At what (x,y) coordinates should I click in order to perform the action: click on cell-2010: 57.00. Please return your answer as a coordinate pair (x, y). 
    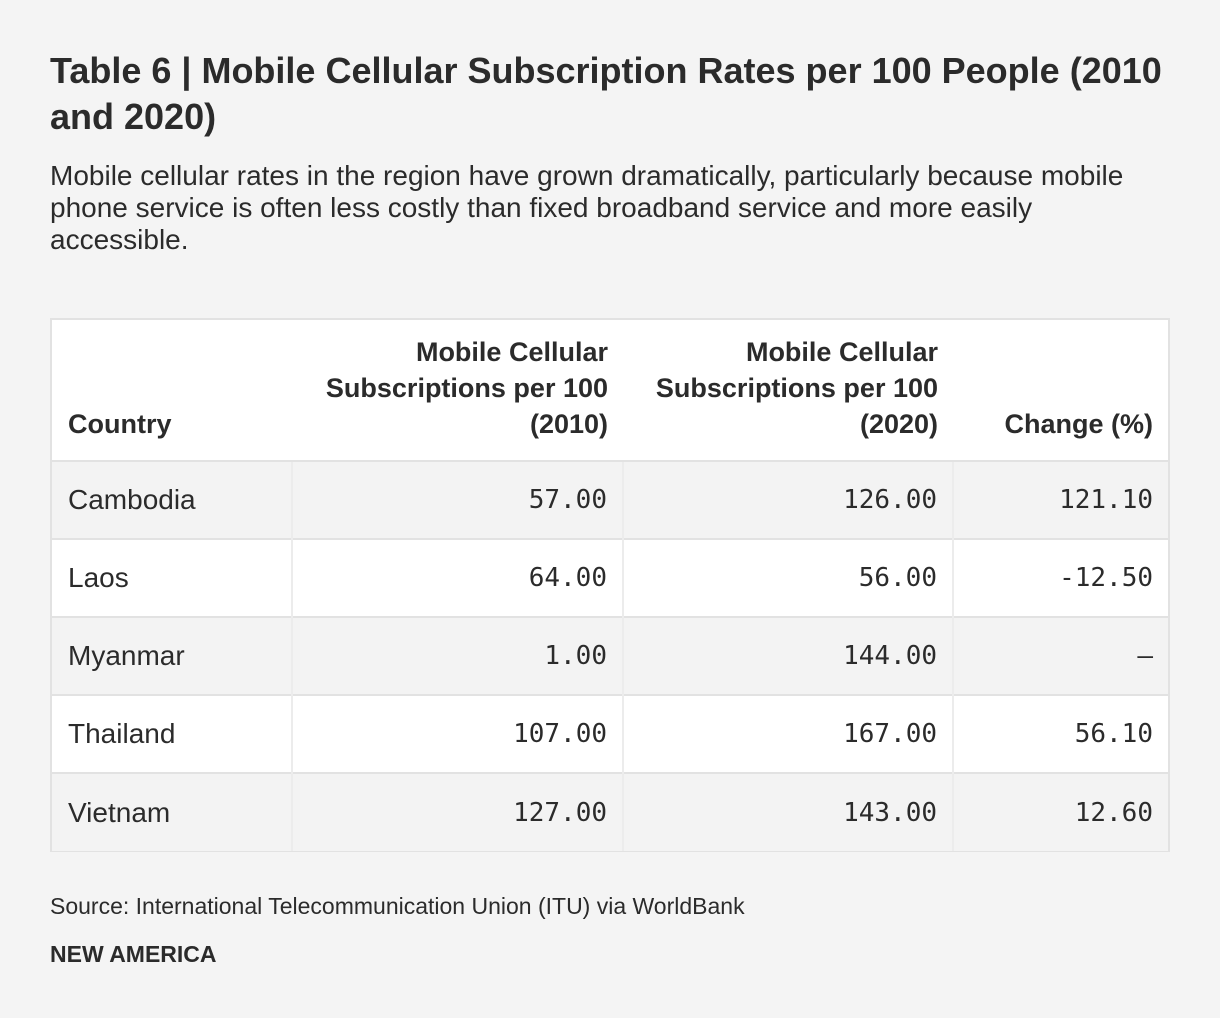
    Looking at the image, I should click on (457, 500).